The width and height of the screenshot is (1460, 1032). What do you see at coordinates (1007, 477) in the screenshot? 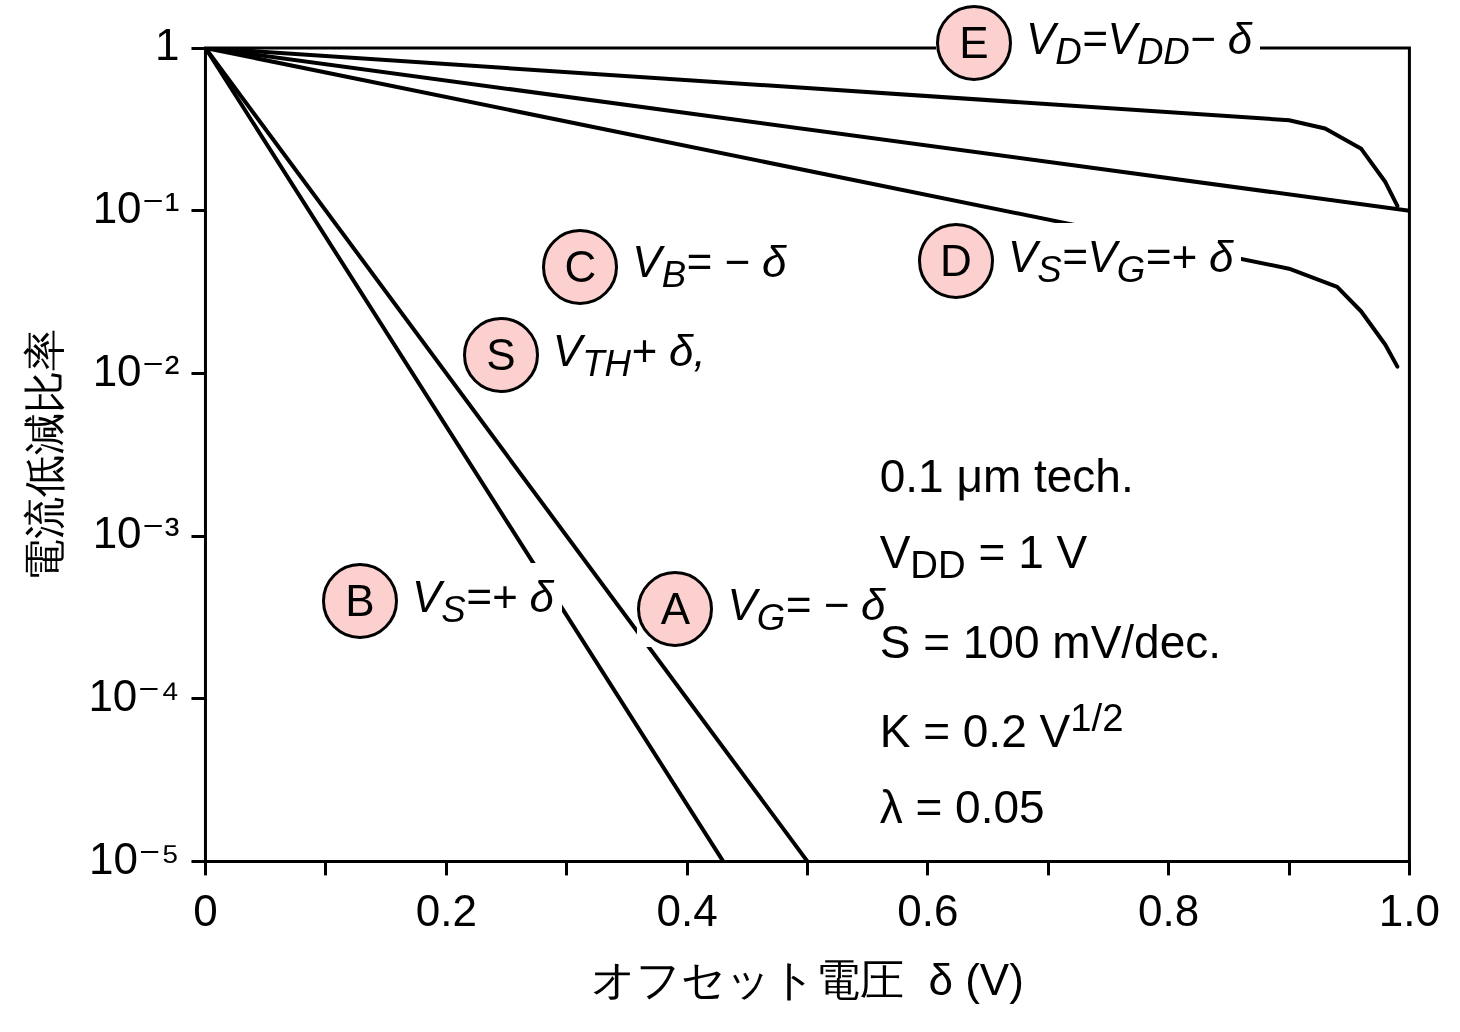
I see `annotation: 0.1 μm tech.` at bounding box center [1007, 477].